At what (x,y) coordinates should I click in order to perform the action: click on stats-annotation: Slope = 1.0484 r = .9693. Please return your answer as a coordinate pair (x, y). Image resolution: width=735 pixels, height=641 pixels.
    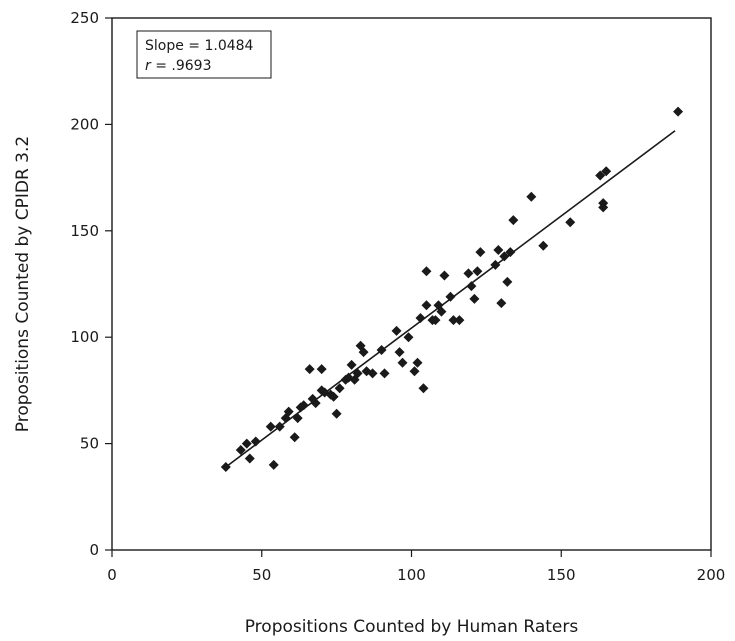
    Looking at the image, I should click on (204, 54).